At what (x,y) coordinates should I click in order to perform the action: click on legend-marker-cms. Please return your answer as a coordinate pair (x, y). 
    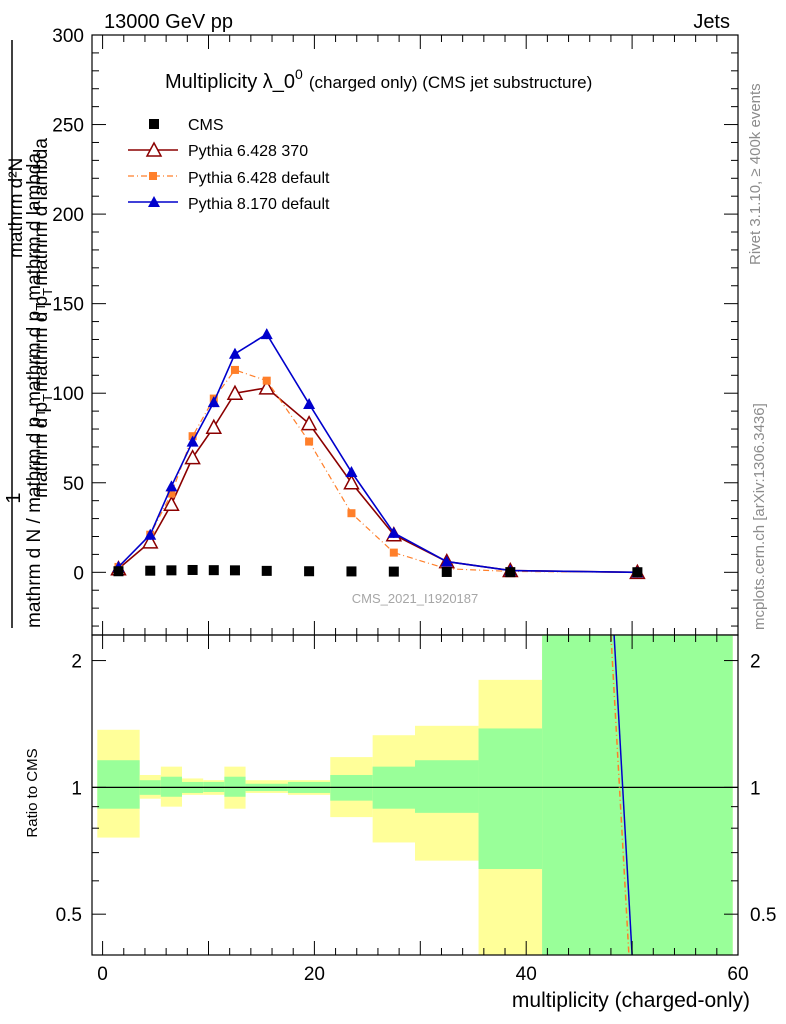
    Looking at the image, I should click on (154, 124).